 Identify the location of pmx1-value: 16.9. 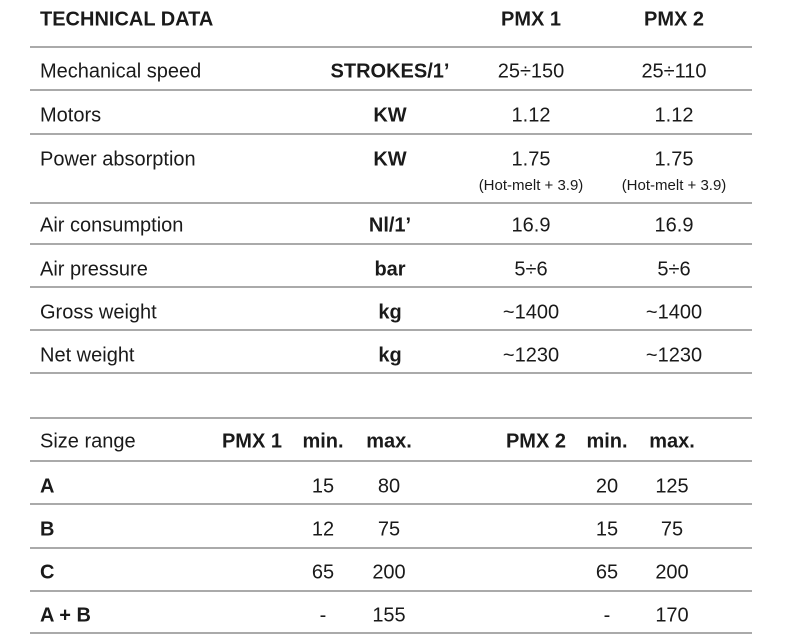
(531, 225).